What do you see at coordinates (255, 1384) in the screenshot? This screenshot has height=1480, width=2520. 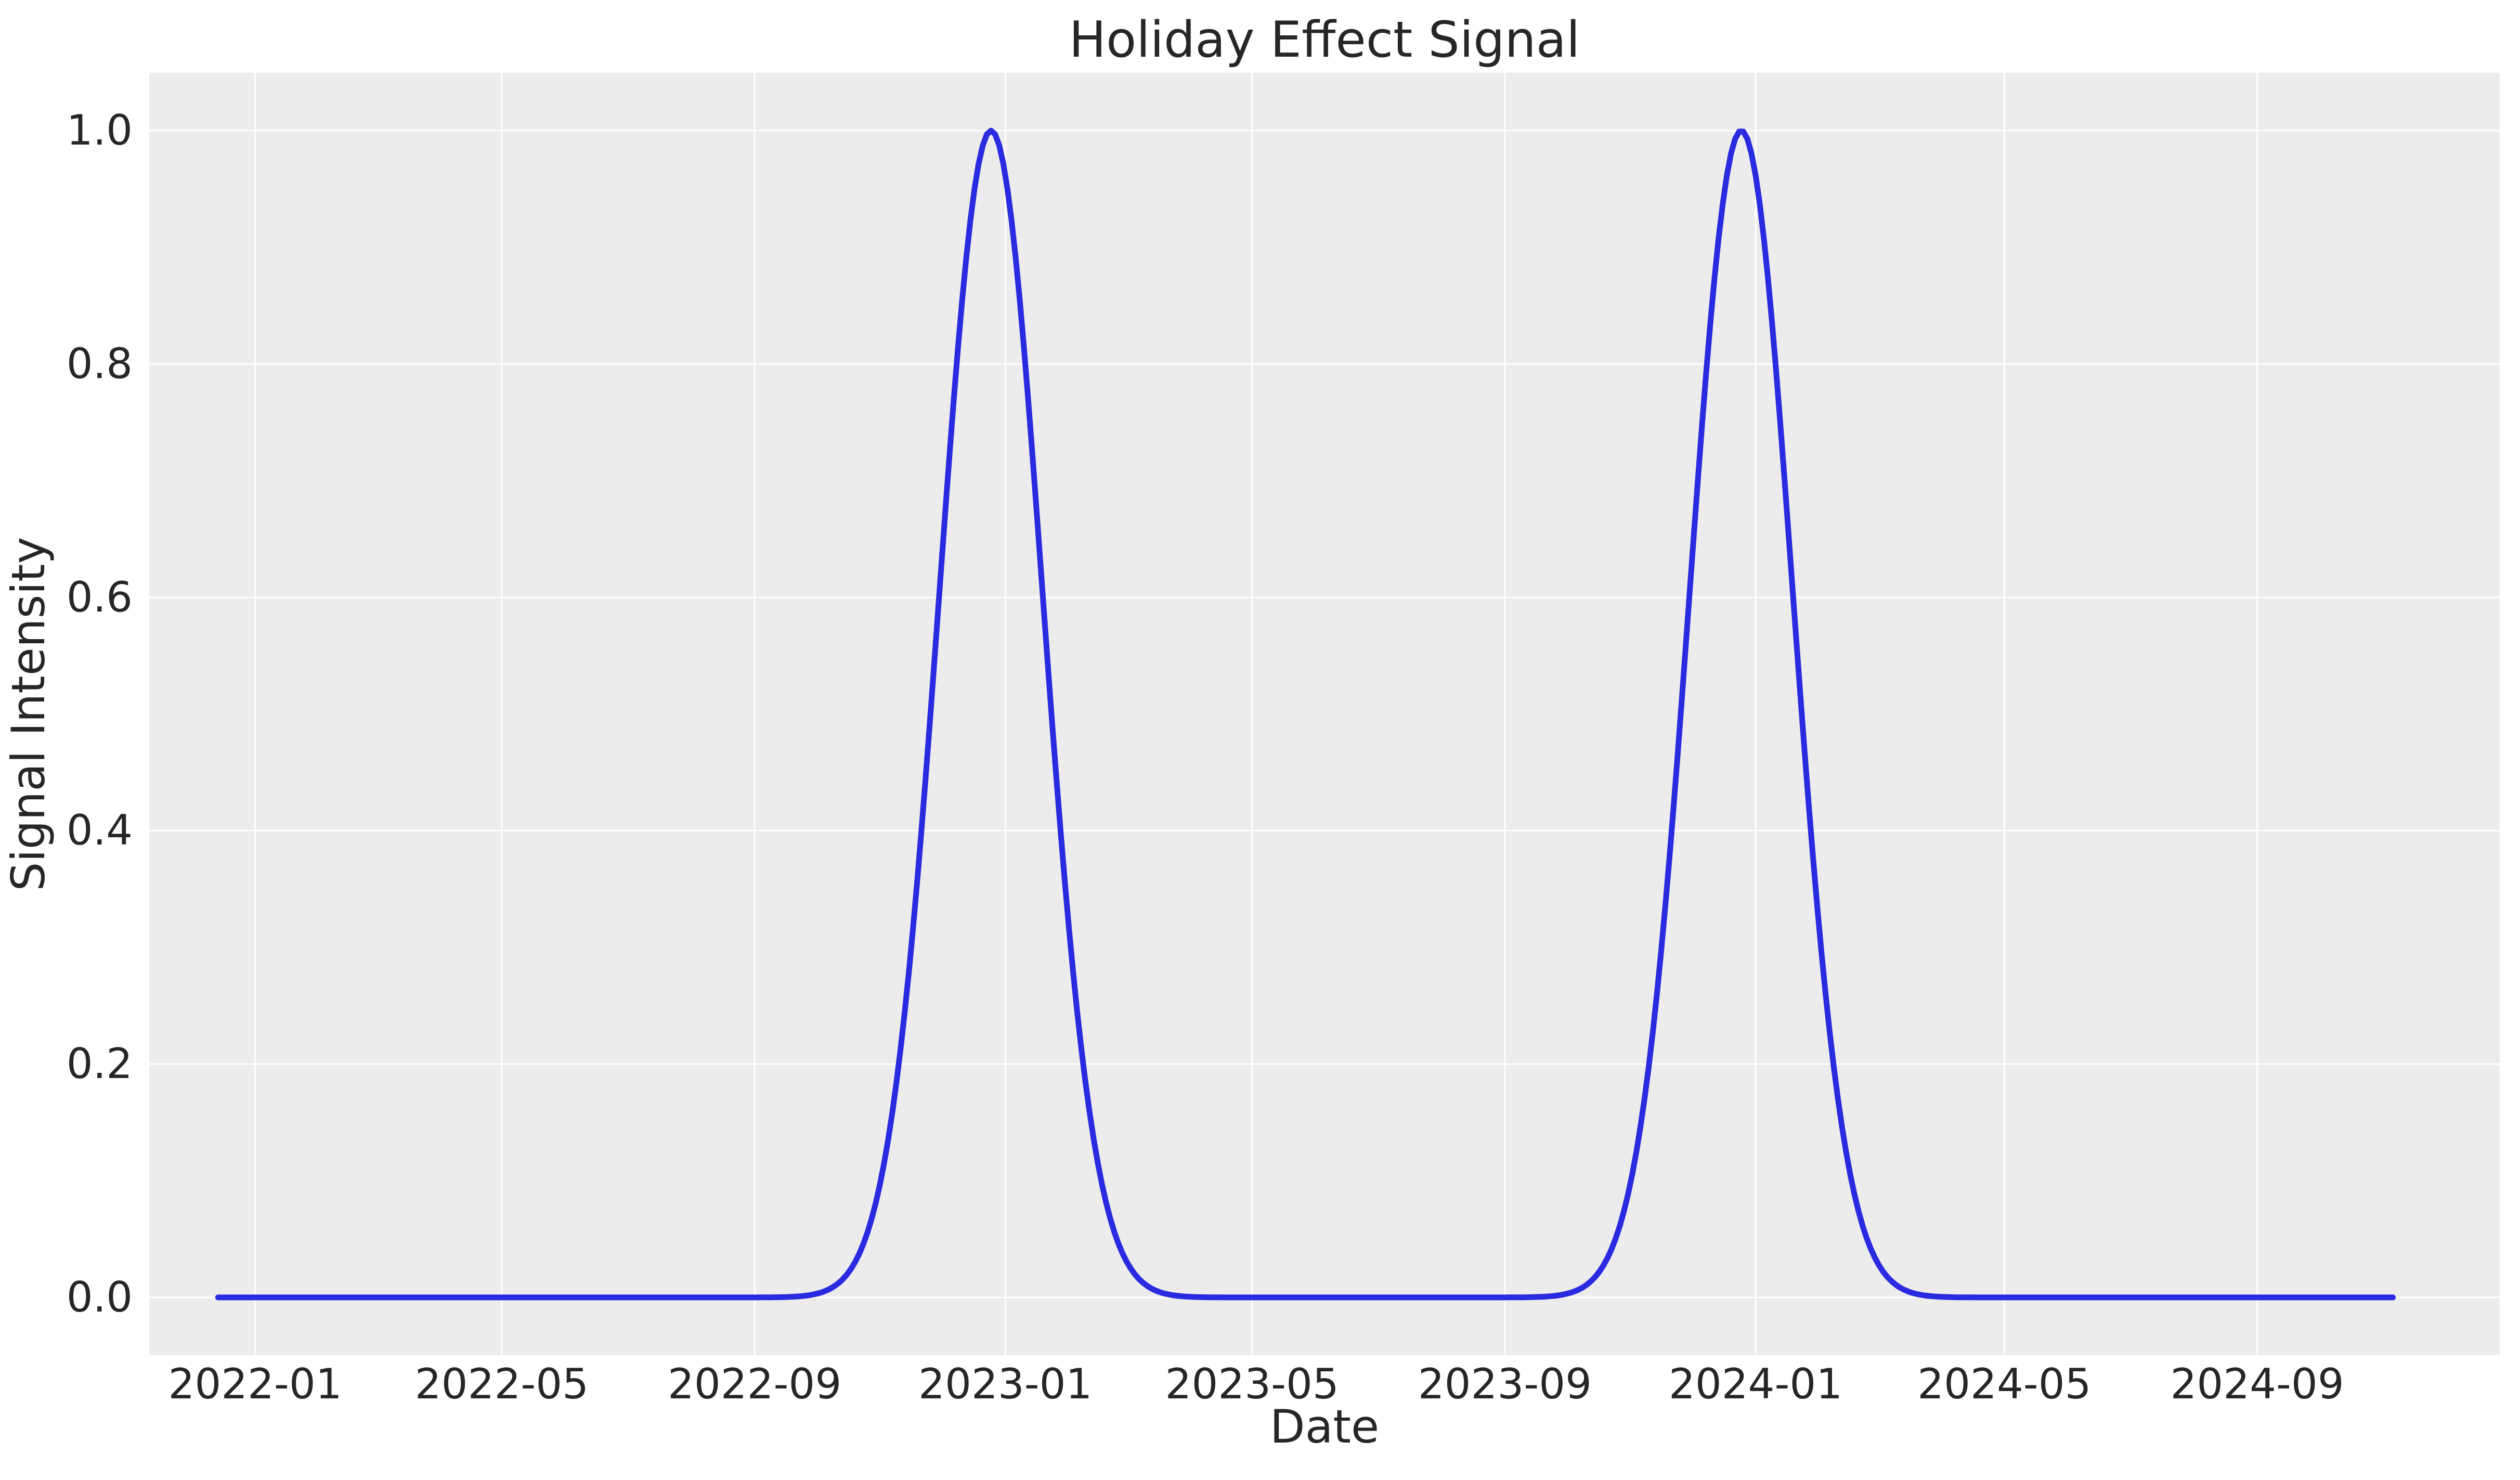 I see `x-tick-label: 2022-01` at bounding box center [255, 1384].